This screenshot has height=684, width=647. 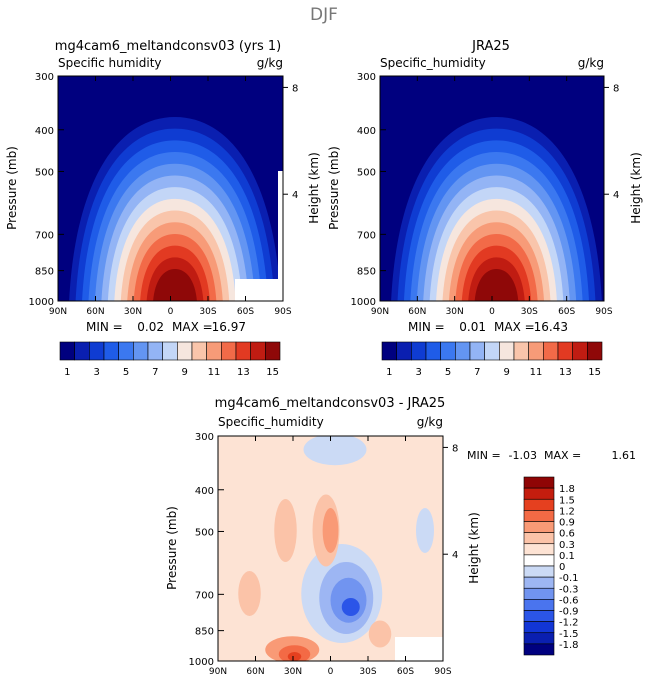 I want to click on colorbar-label: 0, so click(x=562, y=567).